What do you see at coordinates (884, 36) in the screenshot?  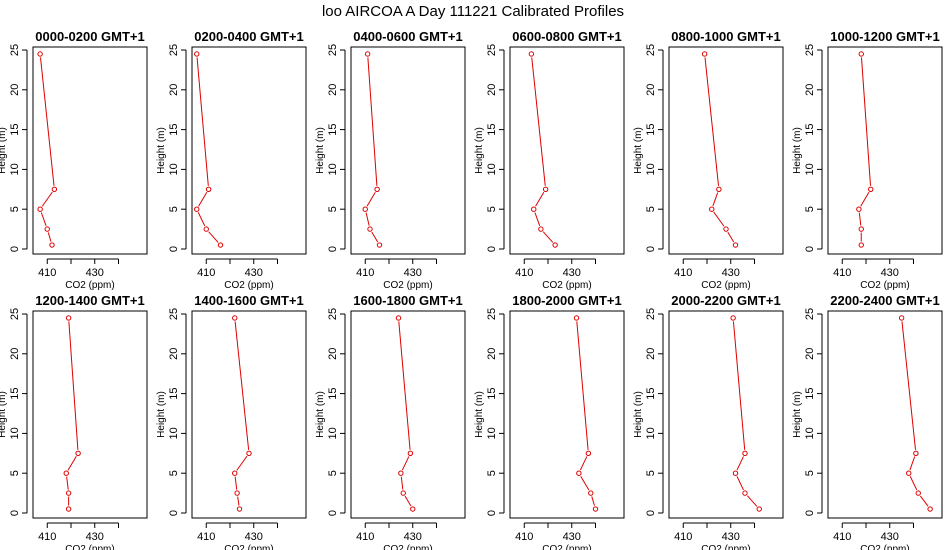 I see `panel-title: 1000-1200 GMT+1` at bounding box center [884, 36].